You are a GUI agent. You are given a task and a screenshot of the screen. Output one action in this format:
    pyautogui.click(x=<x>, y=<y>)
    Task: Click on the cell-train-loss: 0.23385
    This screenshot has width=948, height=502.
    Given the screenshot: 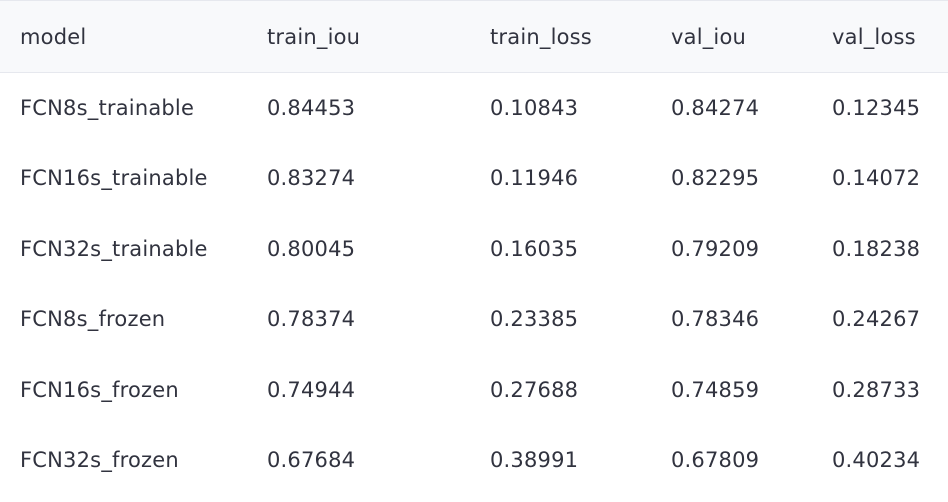 What is the action you would take?
    pyautogui.click(x=534, y=319)
    